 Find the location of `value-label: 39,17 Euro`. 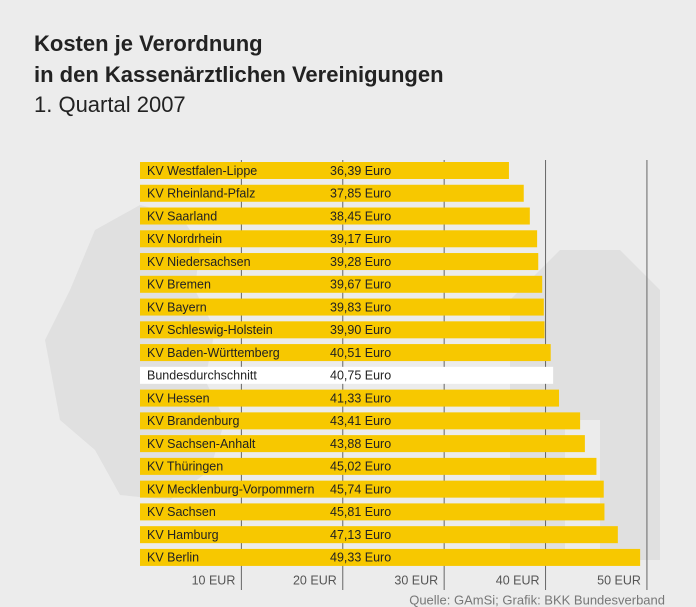

value-label: 39,17 Euro is located at coordinates (360, 239).